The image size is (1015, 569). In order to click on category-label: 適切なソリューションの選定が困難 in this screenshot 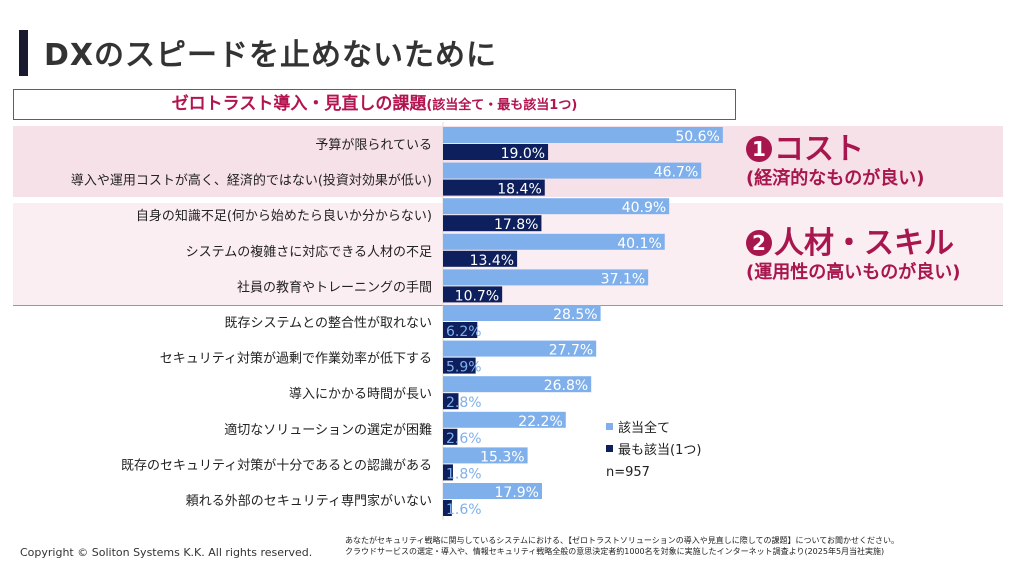, I will do `click(328, 430)`.